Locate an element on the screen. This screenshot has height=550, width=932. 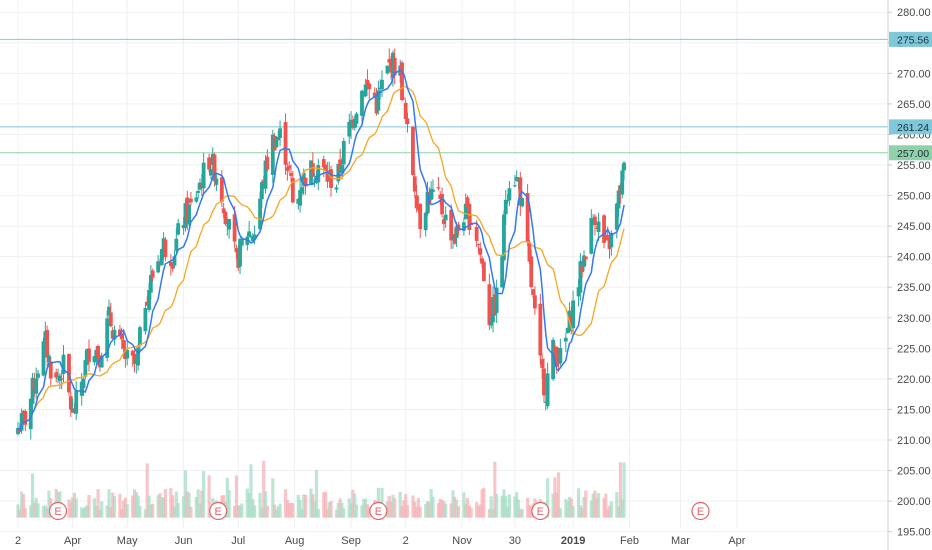
time-tick-label: Jun is located at coordinates (184, 541).